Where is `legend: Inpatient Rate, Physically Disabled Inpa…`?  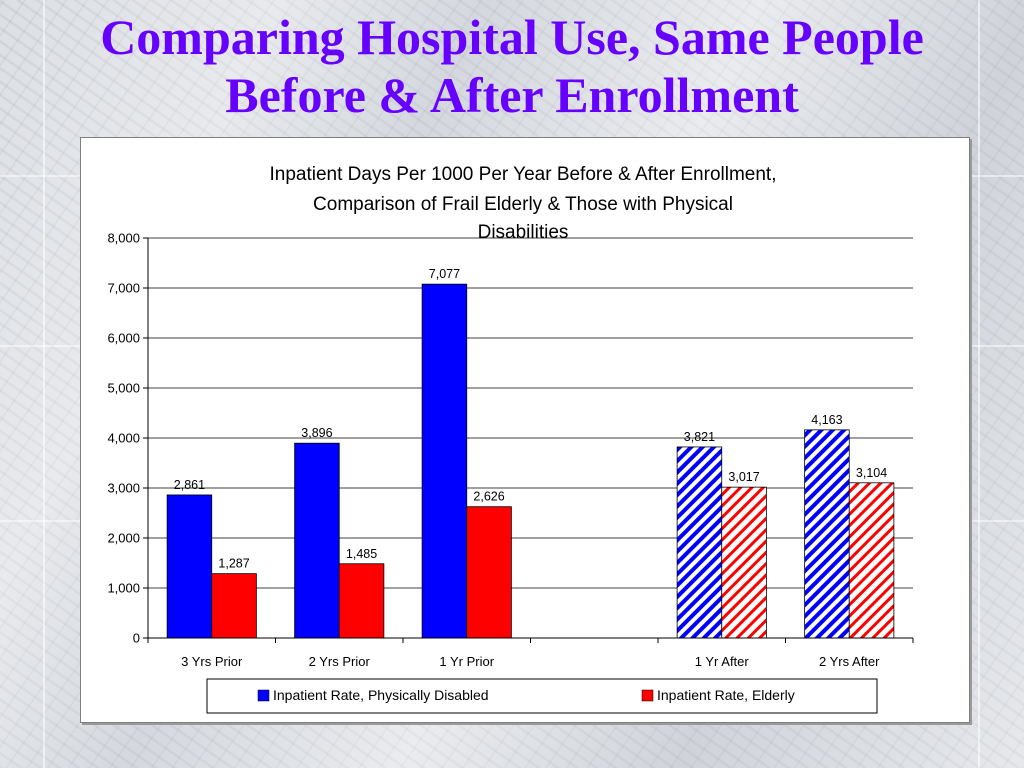
legend: Inpatient Rate, Physically Disabled Inpa… is located at coordinates (542, 696).